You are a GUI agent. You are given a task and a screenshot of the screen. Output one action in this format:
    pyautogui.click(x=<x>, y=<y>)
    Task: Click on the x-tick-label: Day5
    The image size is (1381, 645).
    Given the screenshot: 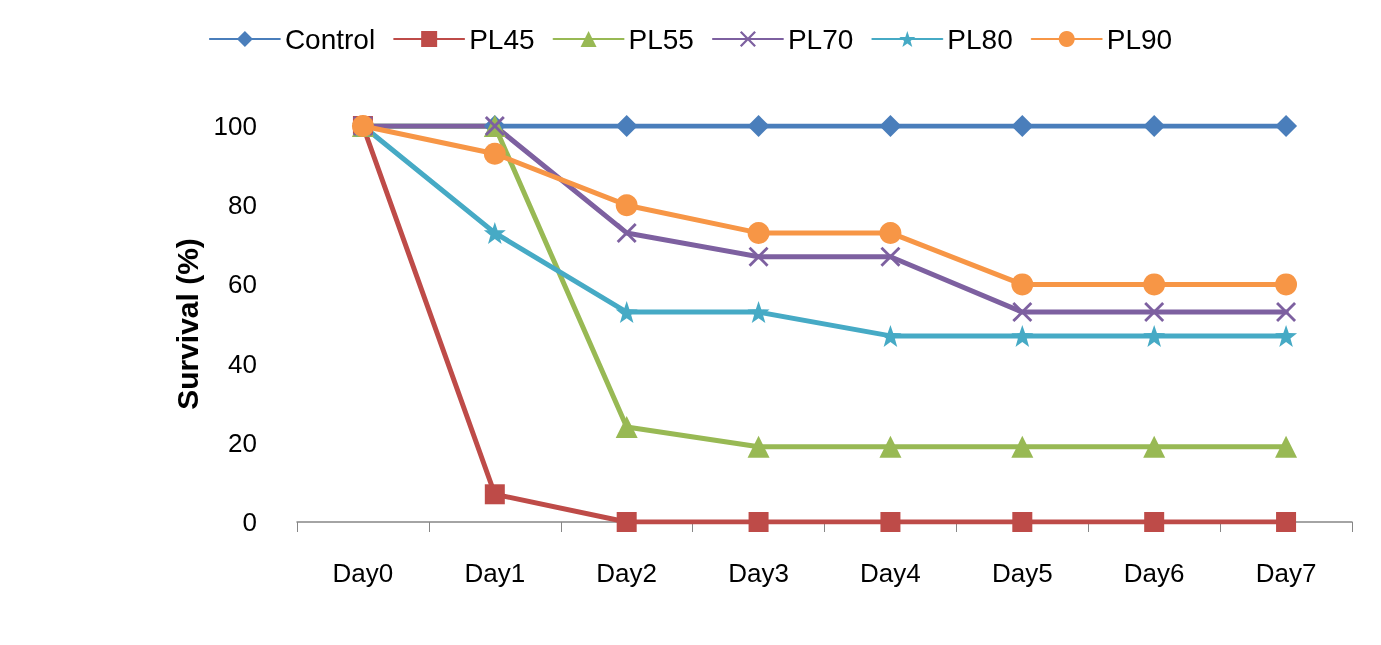 What is the action you would take?
    pyautogui.click(x=1022, y=573)
    